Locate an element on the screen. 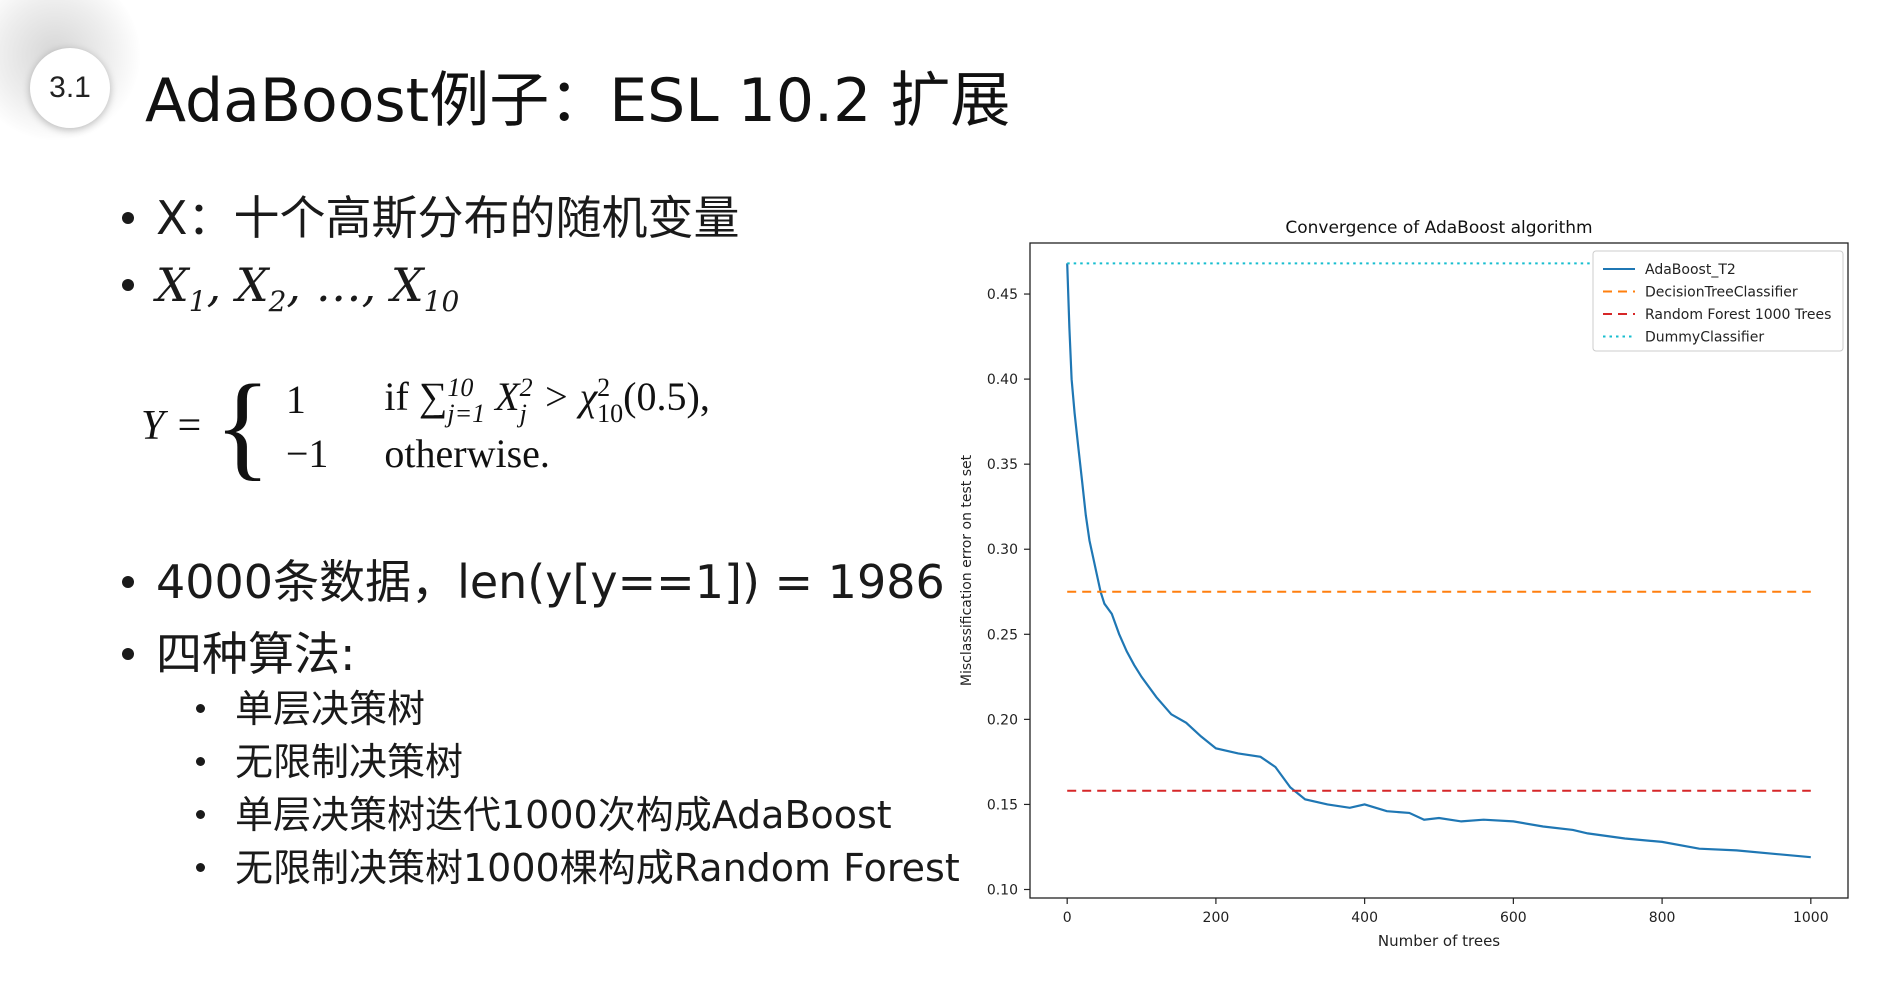 The width and height of the screenshot is (1896, 991). chart-title: Convergence of AdaBoost algorithm is located at coordinates (1438, 228).